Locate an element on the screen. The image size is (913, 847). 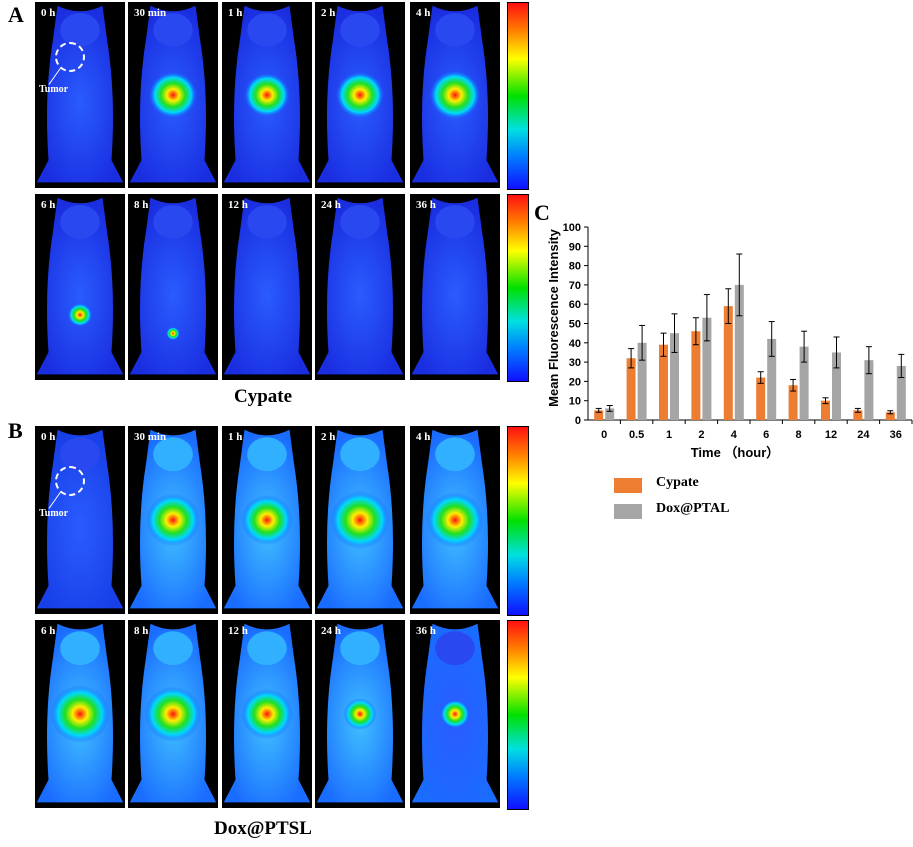
x-tick-label: 4 is located at coordinates (734, 435).